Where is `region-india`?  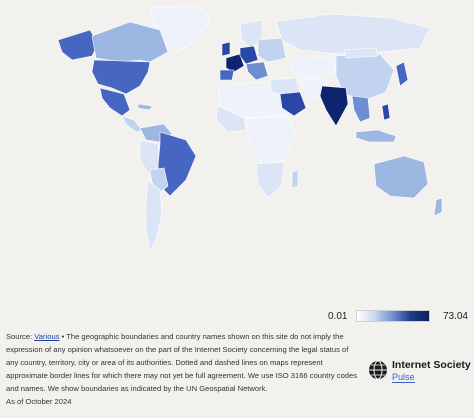
region-india is located at coordinates (334, 106).